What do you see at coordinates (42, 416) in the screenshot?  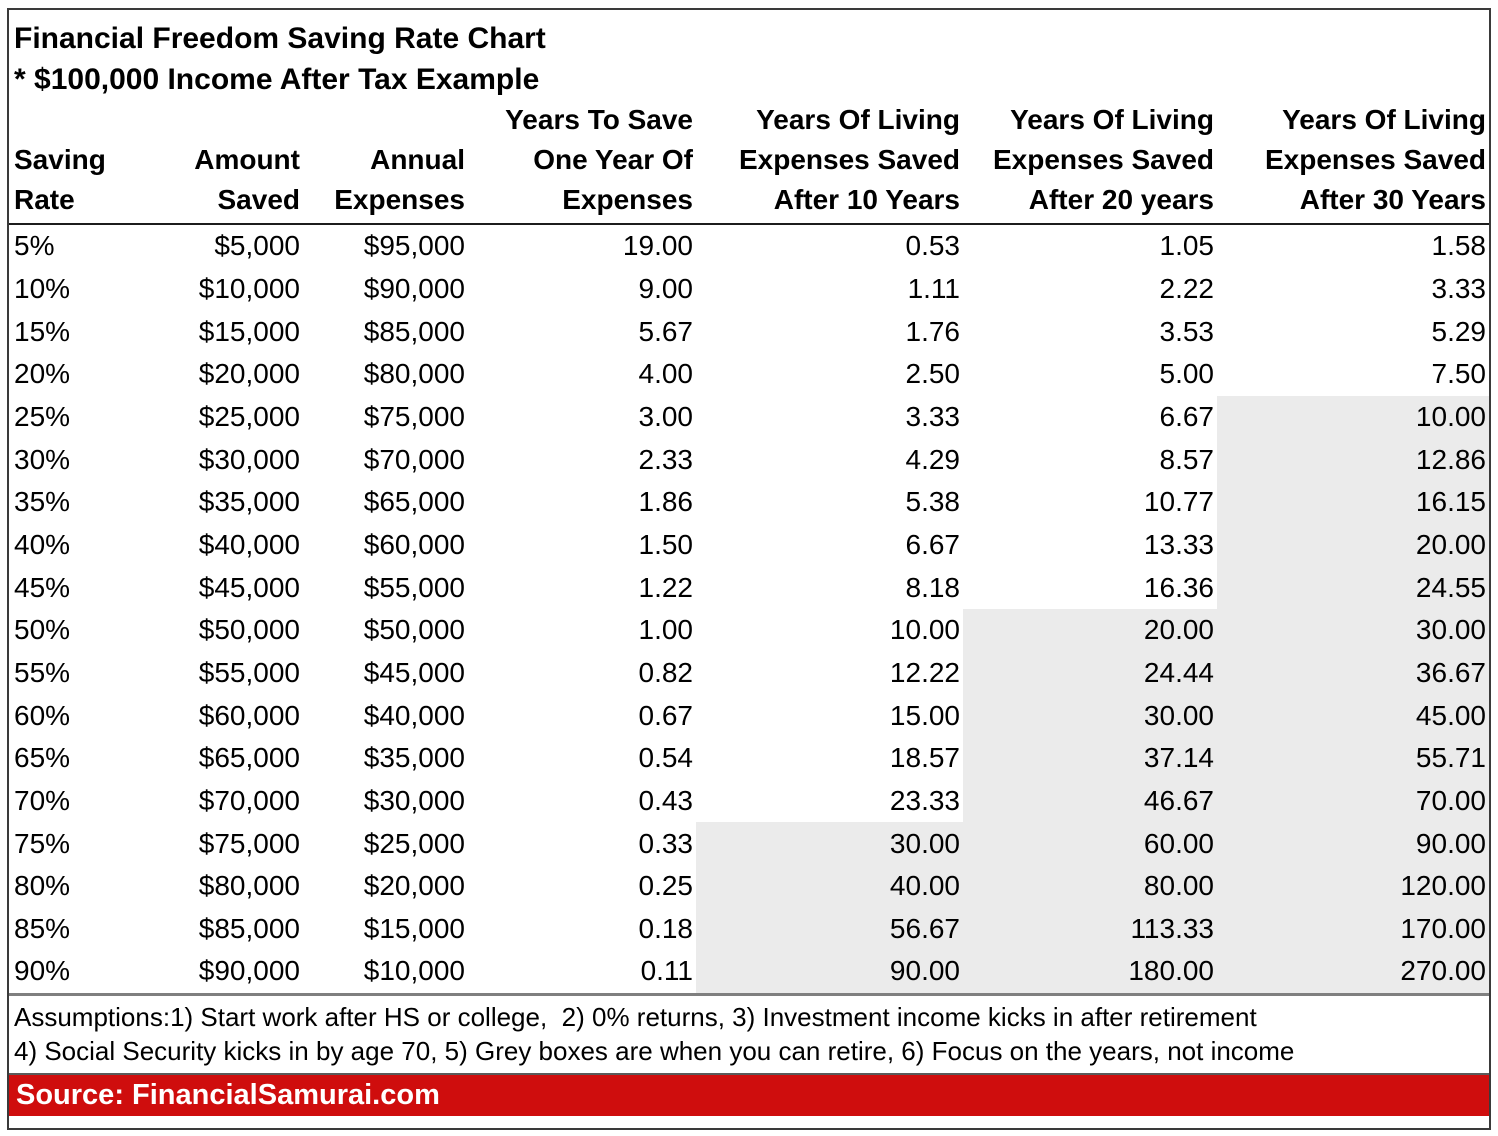 I see `table-cell: 25%` at bounding box center [42, 416].